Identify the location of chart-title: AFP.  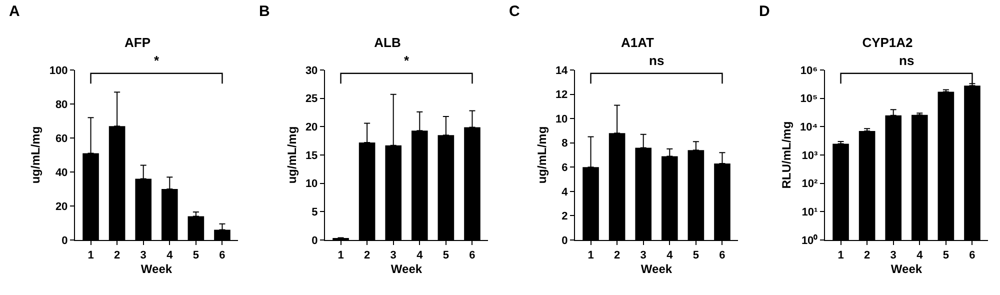
(137, 42).